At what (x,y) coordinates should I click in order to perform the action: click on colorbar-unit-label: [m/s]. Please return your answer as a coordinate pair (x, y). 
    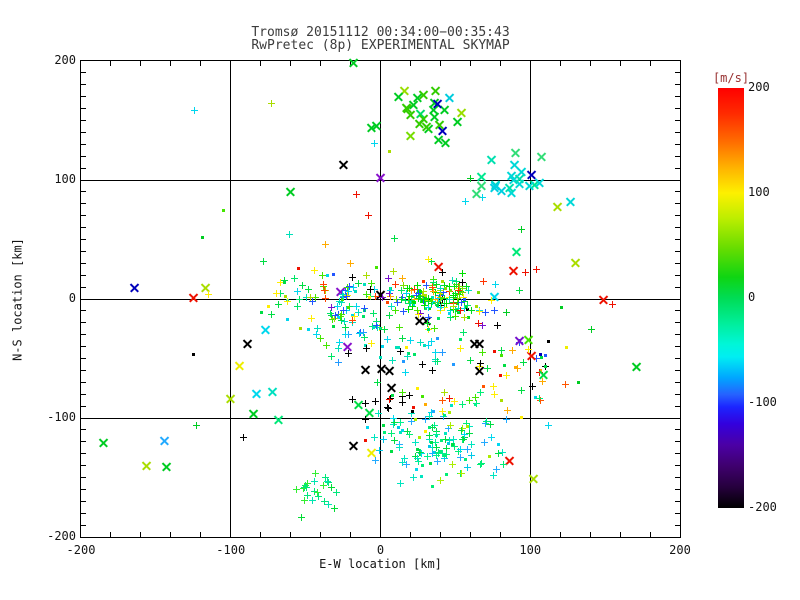
    Looking at the image, I should click on (731, 78).